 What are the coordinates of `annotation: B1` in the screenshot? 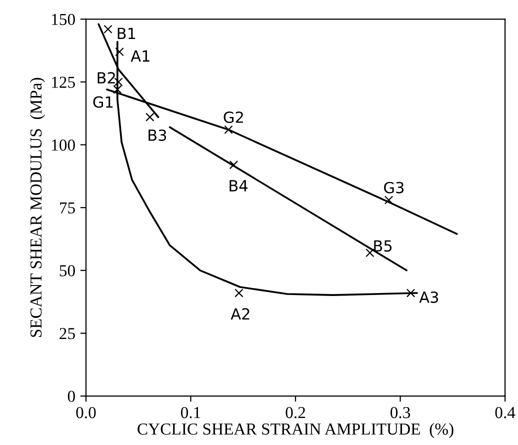 It's located at (127, 33).